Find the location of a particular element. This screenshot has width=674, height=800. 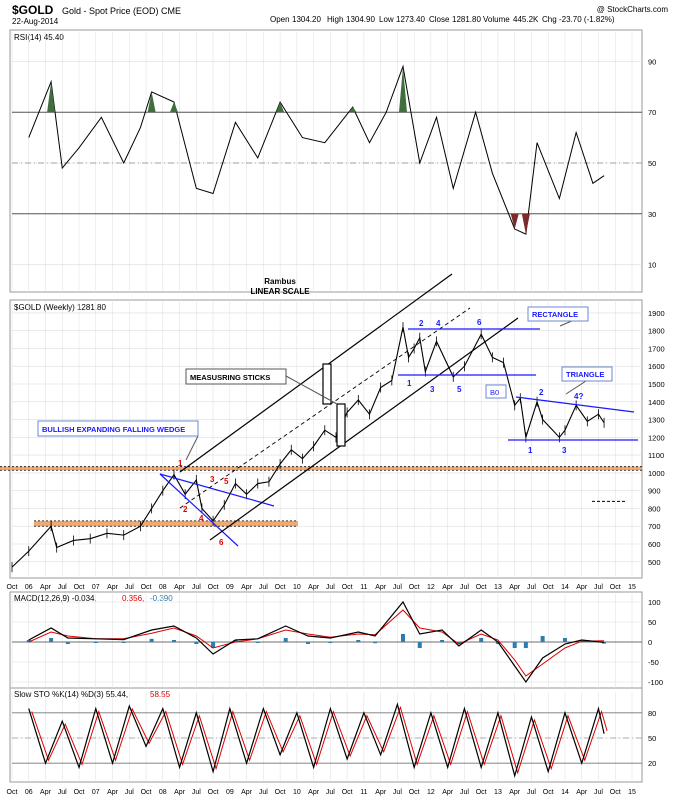

price-y-tick-label: 700 is located at coordinates (654, 526).